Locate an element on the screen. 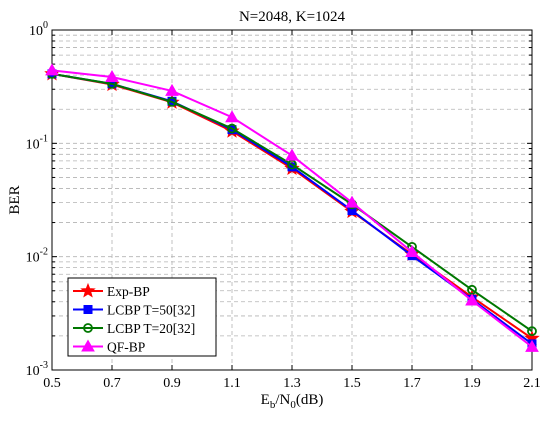  x-label-unit: (dB) is located at coordinates (310, 400).